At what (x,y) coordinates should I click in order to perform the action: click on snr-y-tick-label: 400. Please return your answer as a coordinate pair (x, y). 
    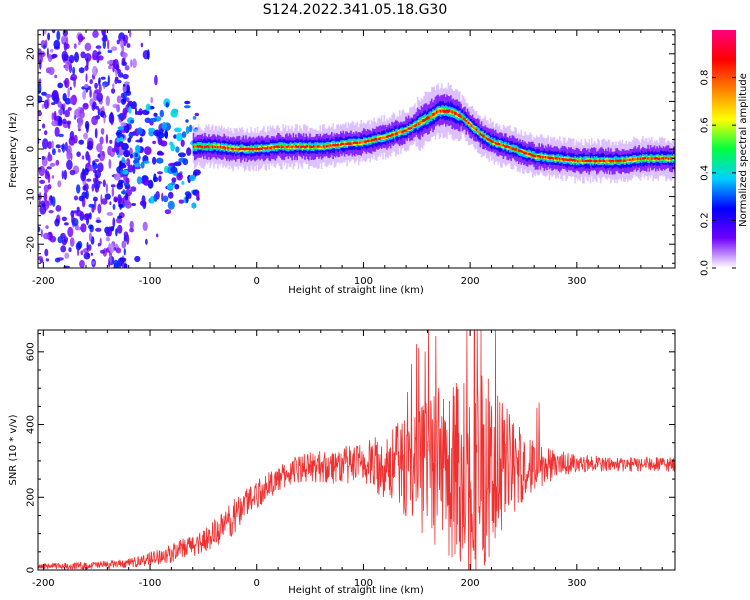
    Looking at the image, I should click on (31, 424).